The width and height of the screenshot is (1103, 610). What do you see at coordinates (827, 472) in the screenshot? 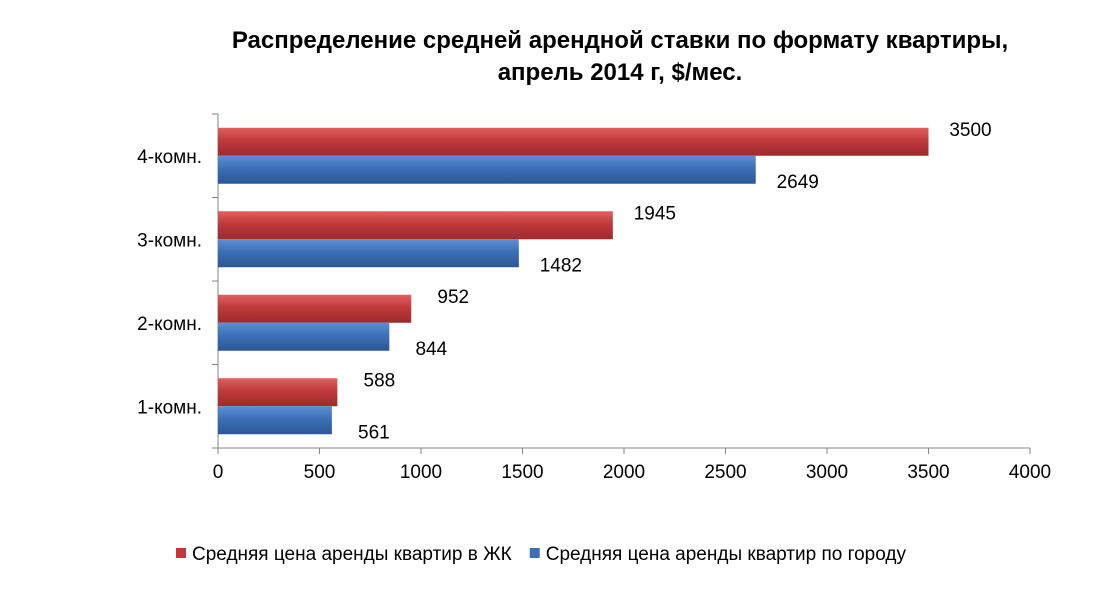
I see `x-tick-label: 3000` at bounding box center [827, 472].